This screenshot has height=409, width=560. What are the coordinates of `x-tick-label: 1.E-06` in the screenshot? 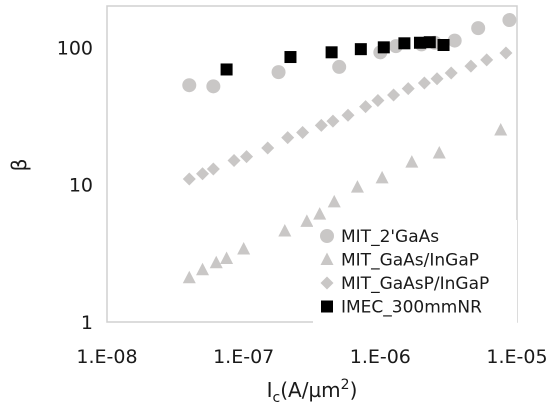 It's located at (380, 357).